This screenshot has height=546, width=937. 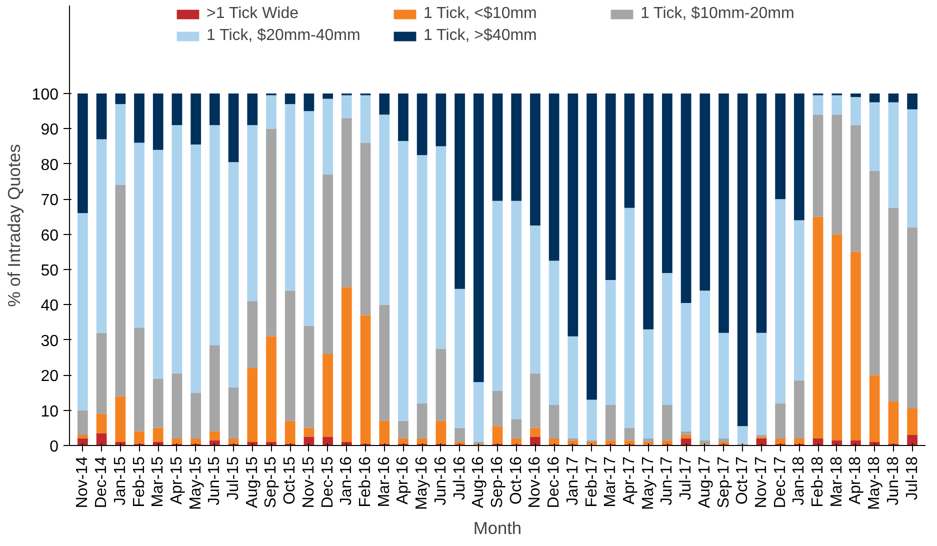 What do you see at coordinates (573, 481) in the screenshot?
I see `x-tick-label: Jan-17` at bounding box center [573, 481].